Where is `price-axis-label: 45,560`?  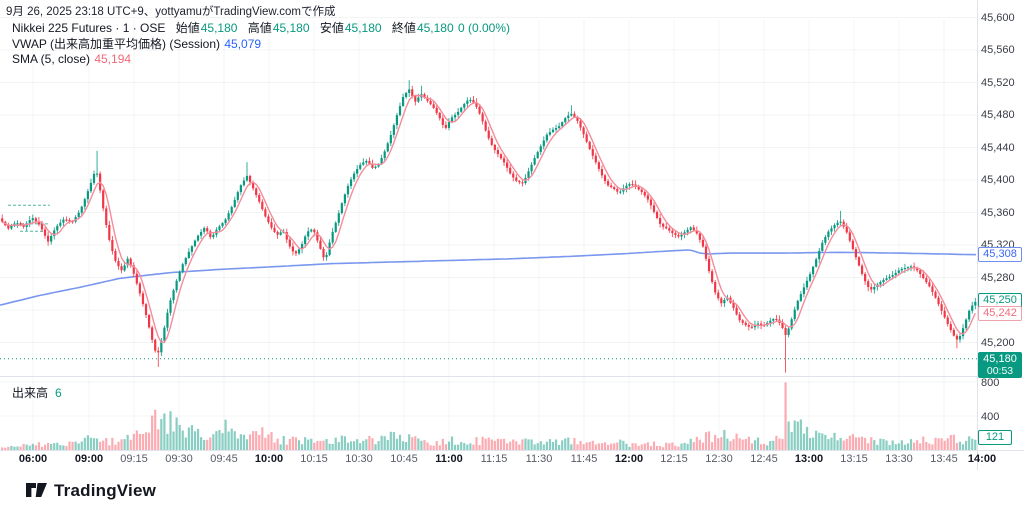
price-axis-label: 45,560 is located at coordinates (998, 50).